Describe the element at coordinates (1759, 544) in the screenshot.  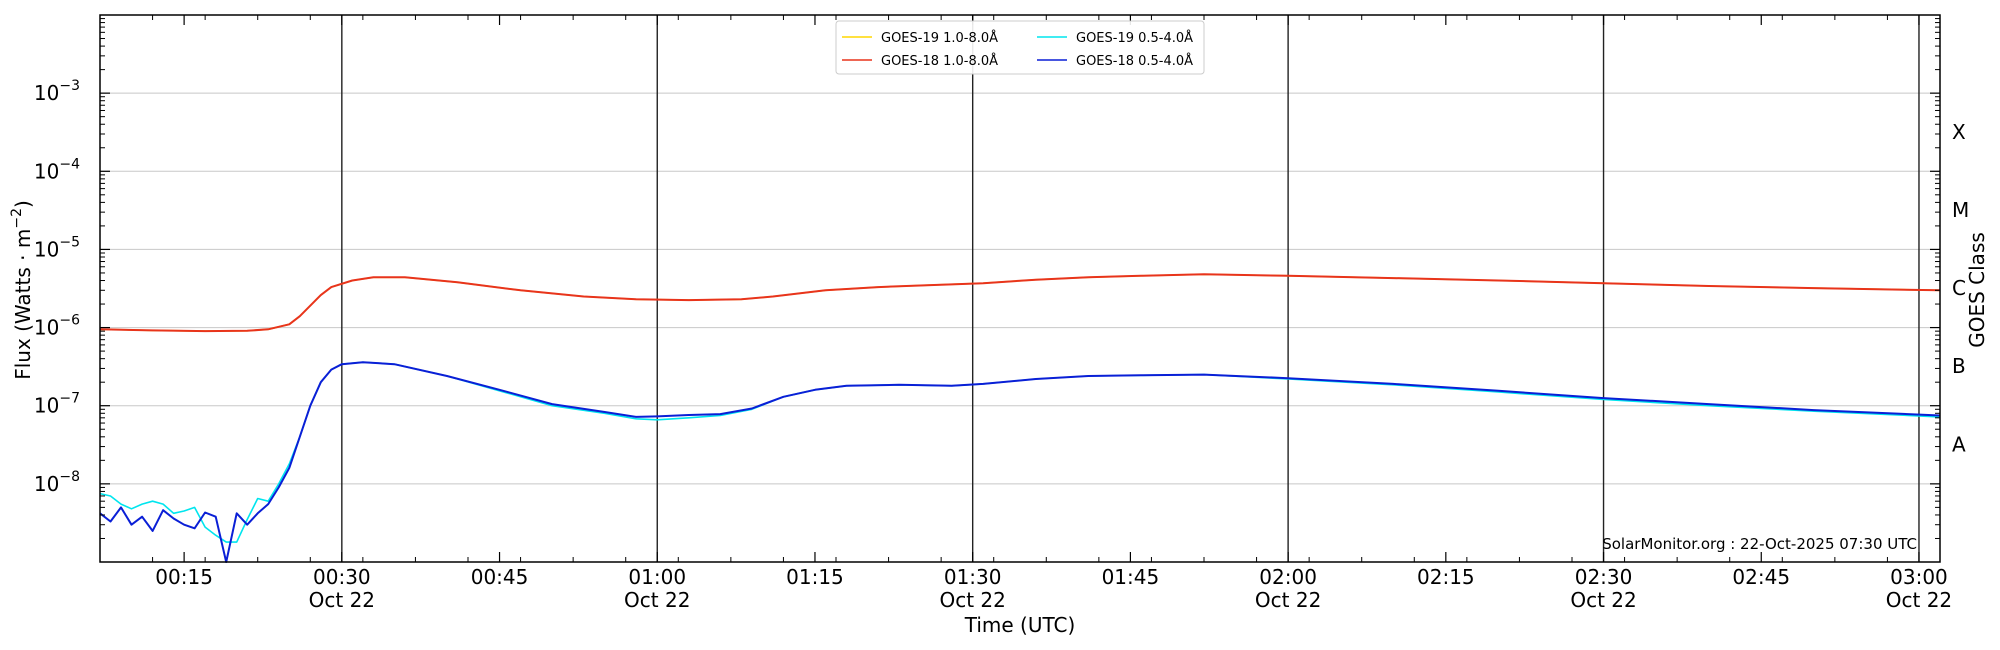
I see `credit-text: SolarMonitor.org : 22-Oct-2025 07:30 UTC` at that location.